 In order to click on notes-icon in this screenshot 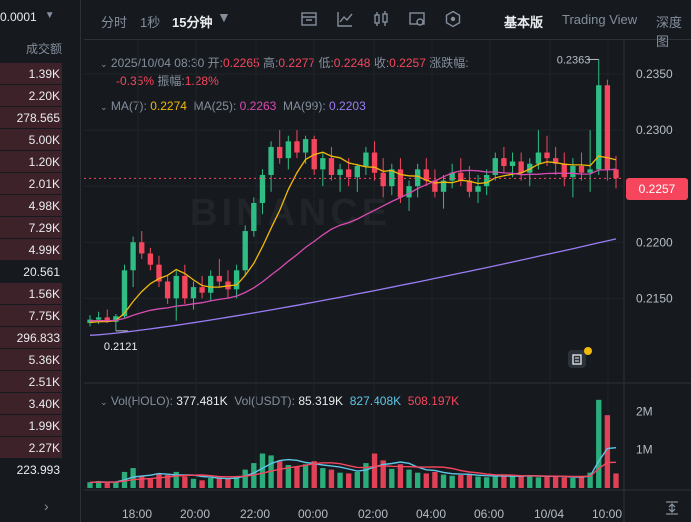, I will do `click(580, 358)`.